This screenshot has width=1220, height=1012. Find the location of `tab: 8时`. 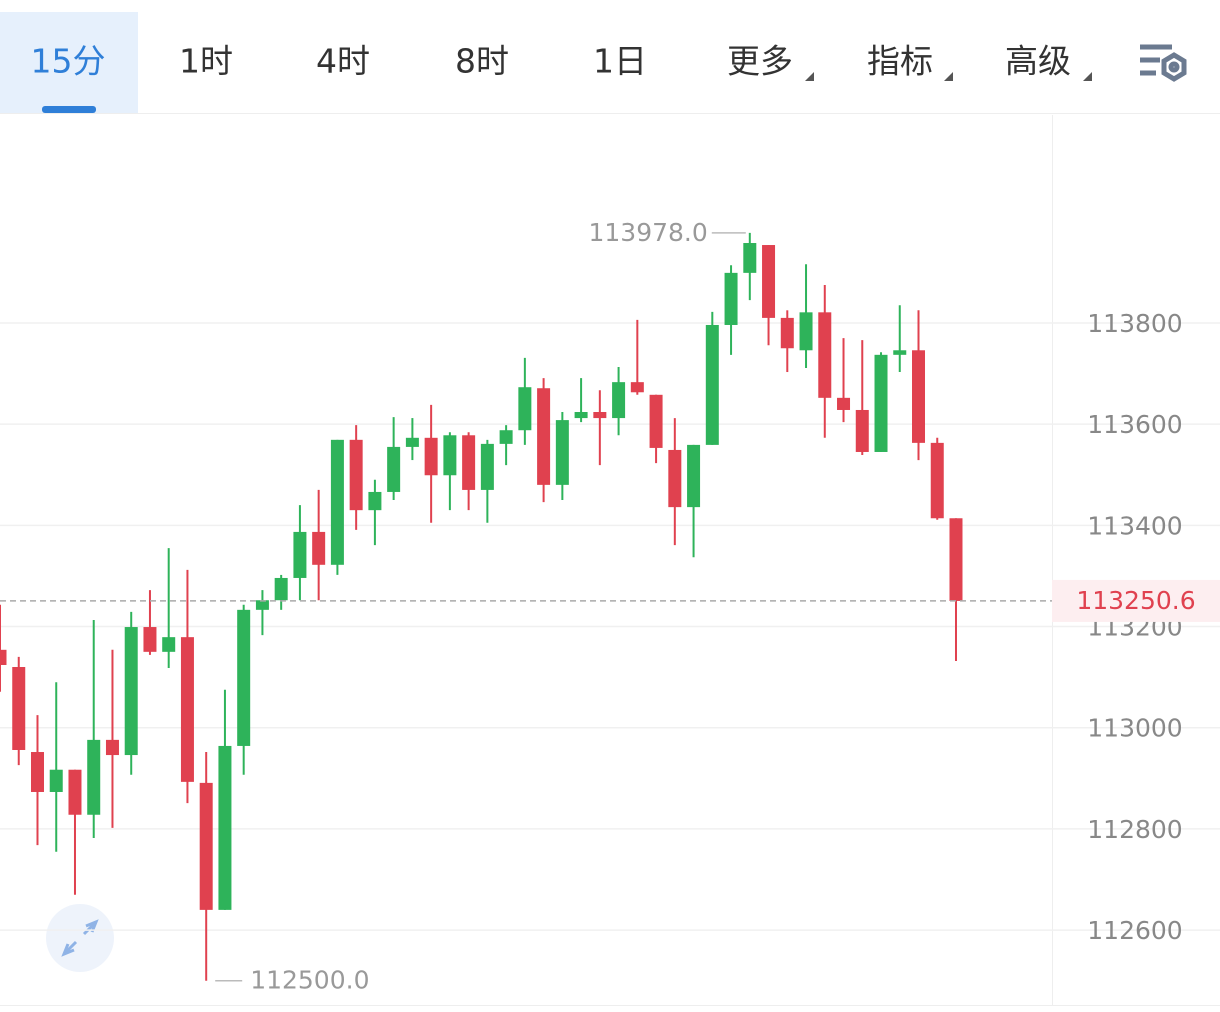

tab: 8时 is located at coordinates (482, 61).